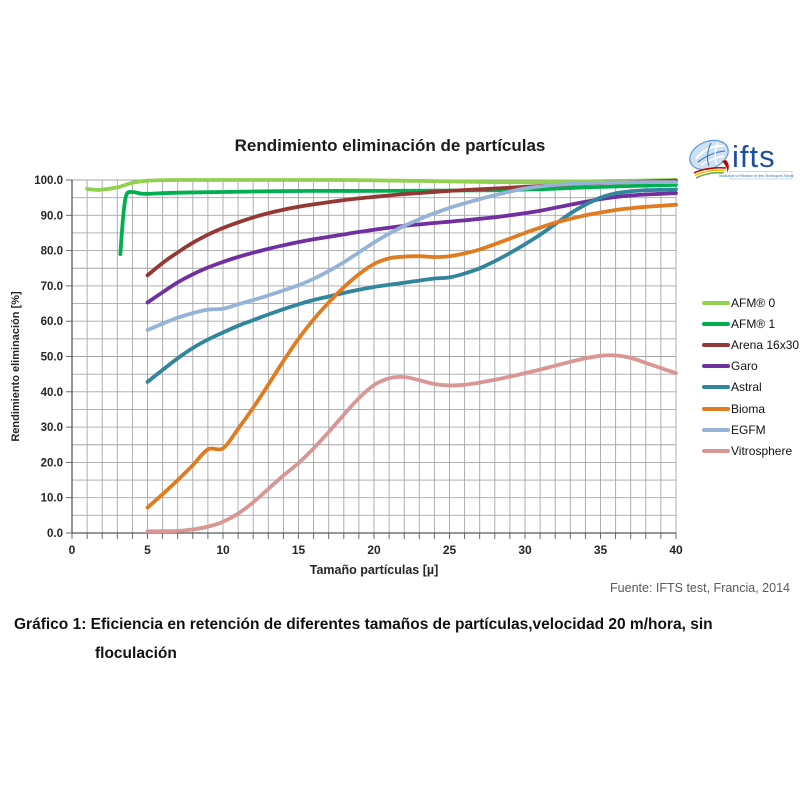 This screenshot has width=800, height=800. What do you see at coordinates (72, 550) in the screenshot?
I see `x-tick-label: 0` at bounding box center [72, 550].